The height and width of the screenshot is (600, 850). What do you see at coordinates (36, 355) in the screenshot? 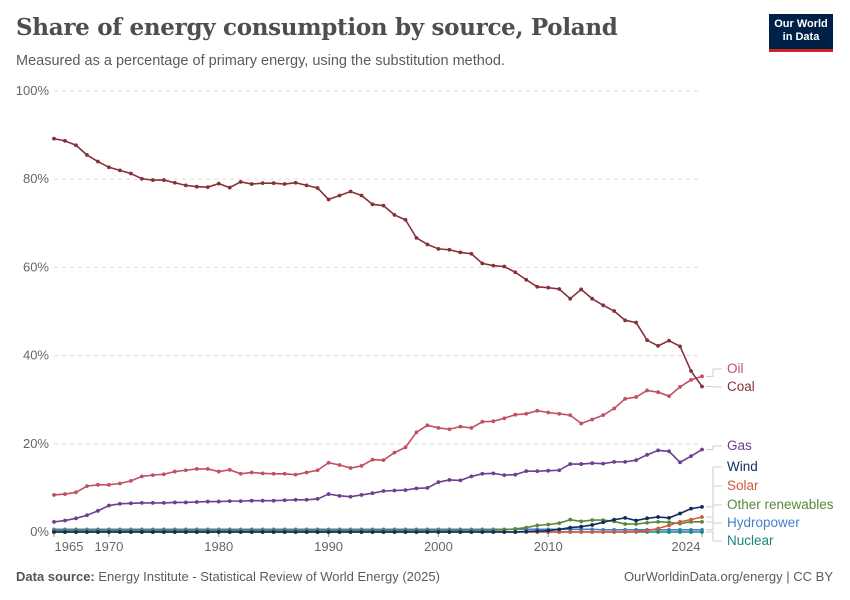
I see `y-tick-label: 40%` at bounding box center [36, 355].